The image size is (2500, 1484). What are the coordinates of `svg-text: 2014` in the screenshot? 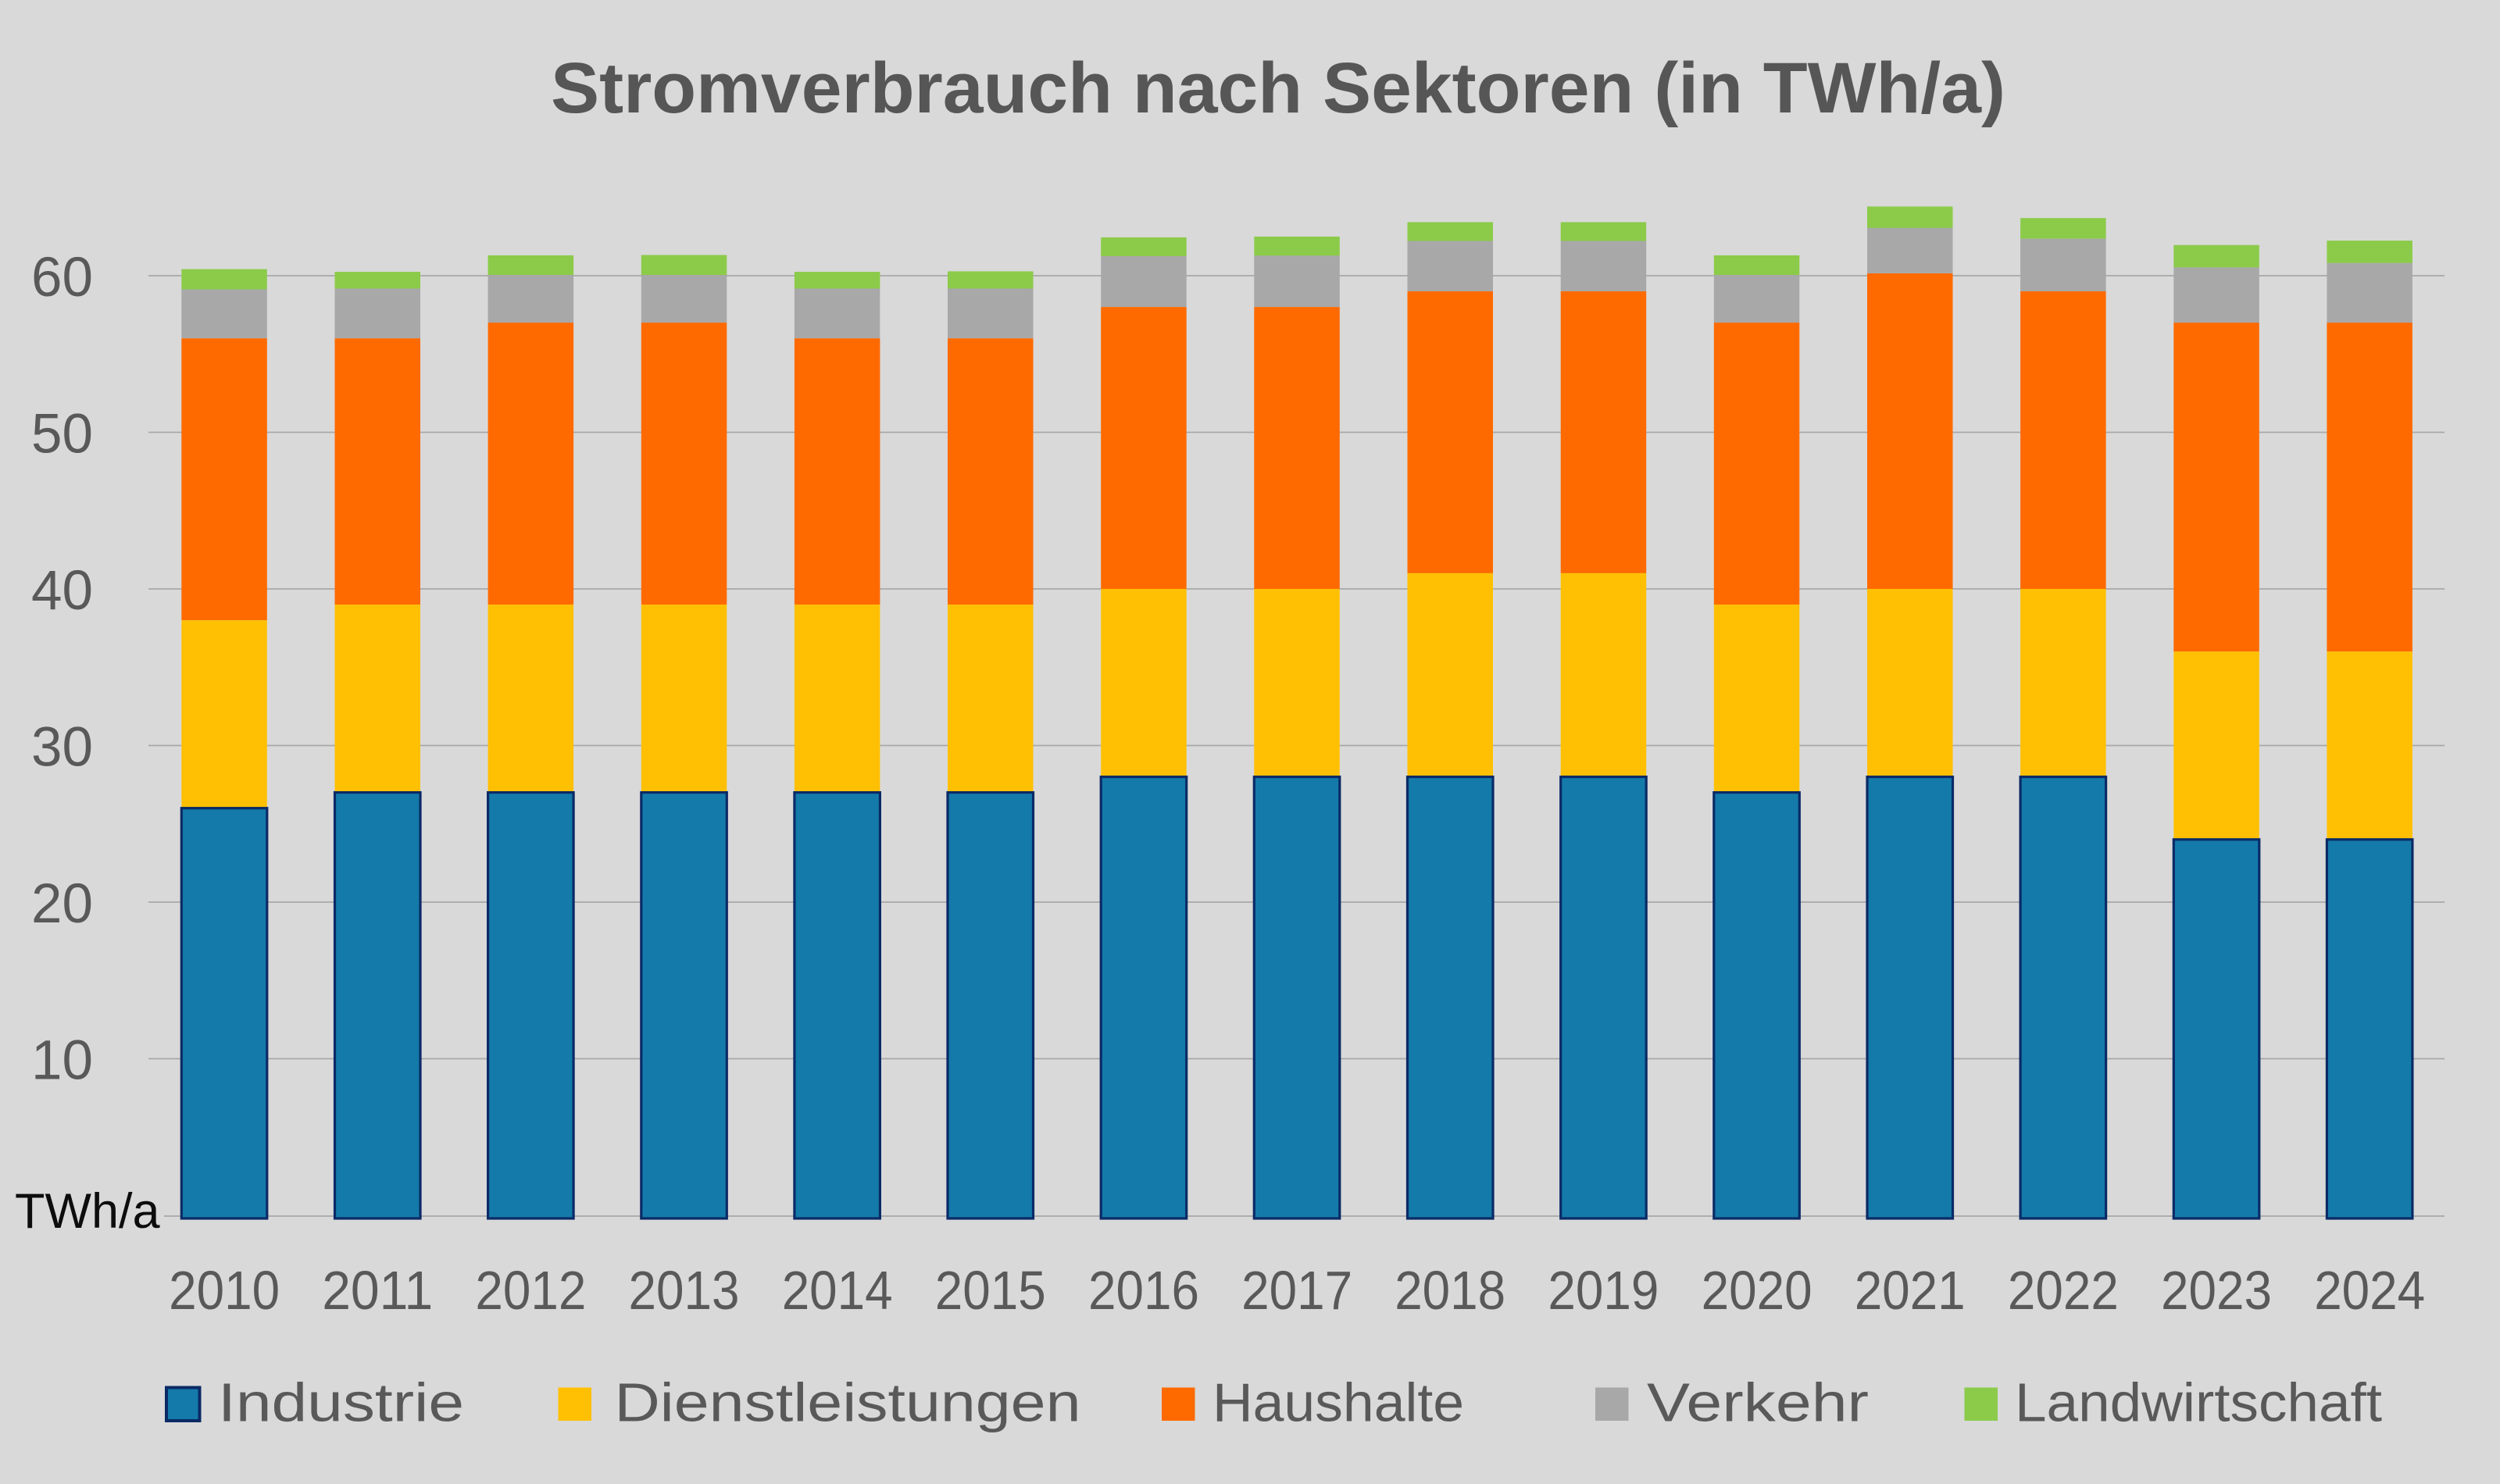 It's located at (837, 1290).